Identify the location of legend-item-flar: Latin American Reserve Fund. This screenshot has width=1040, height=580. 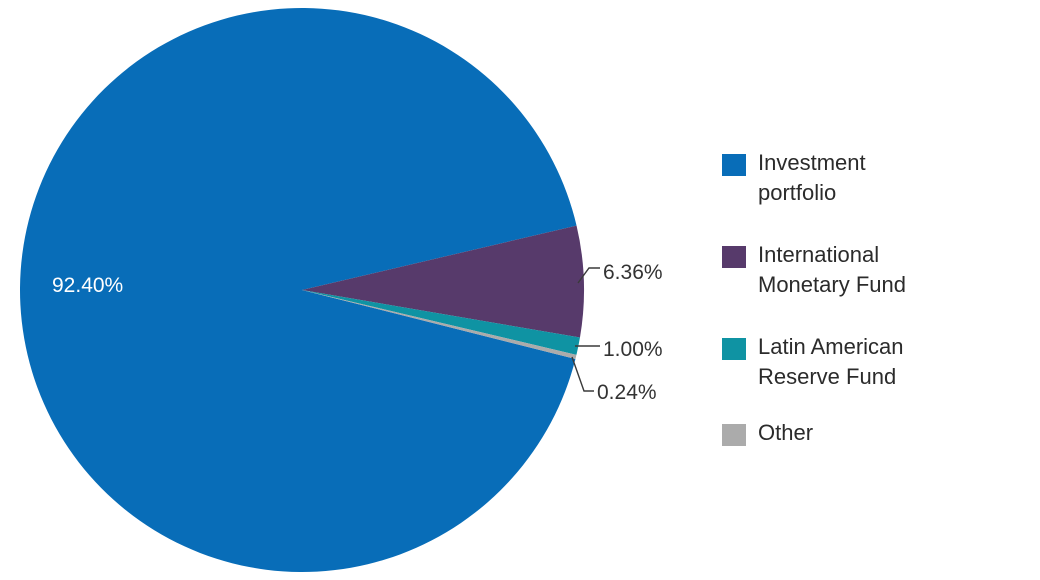
(814, 362).